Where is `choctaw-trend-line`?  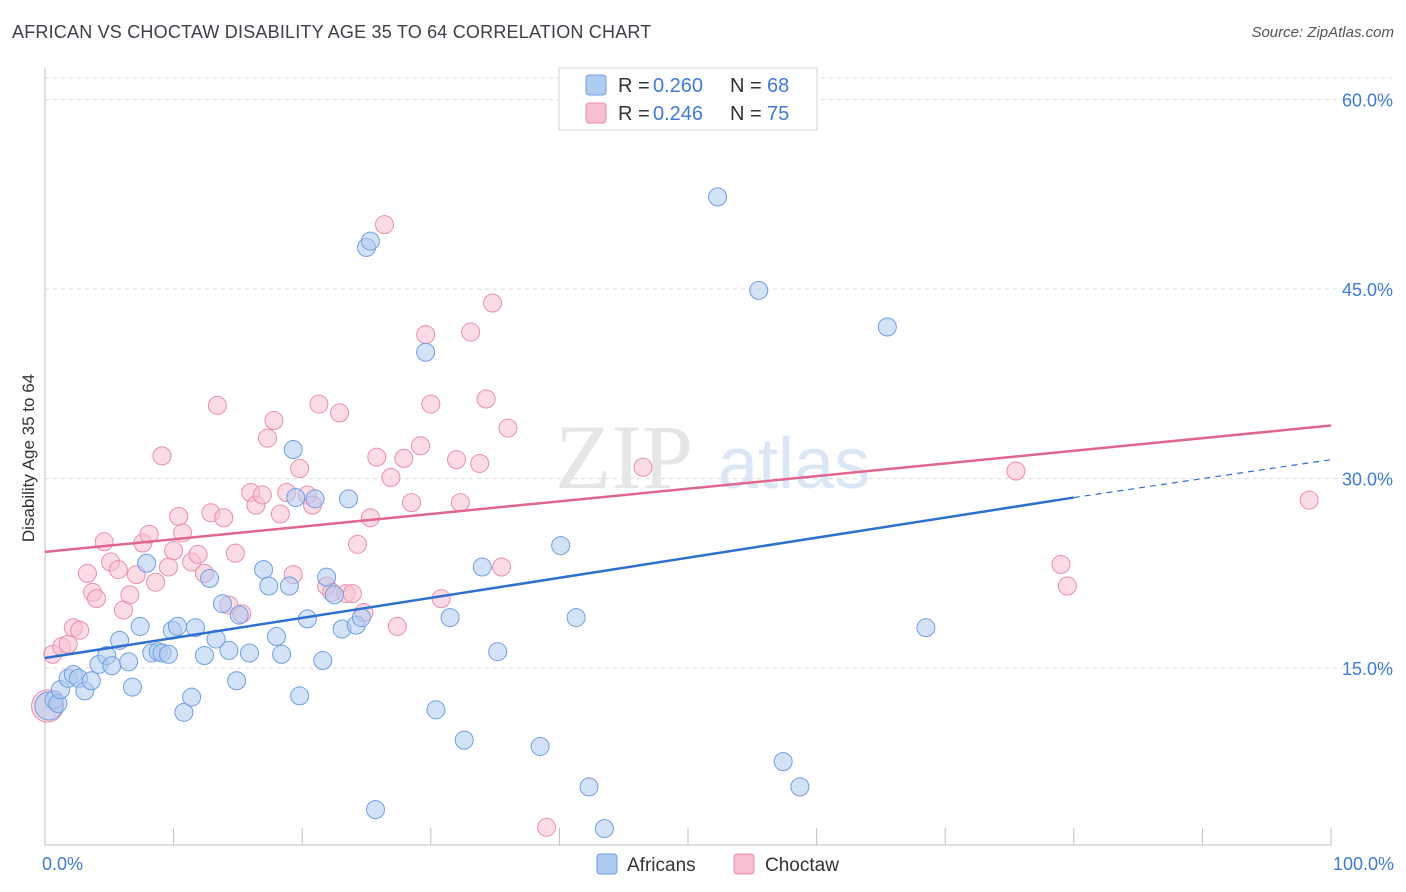
choctaw-trend-line is located at coordinates (688, 489).